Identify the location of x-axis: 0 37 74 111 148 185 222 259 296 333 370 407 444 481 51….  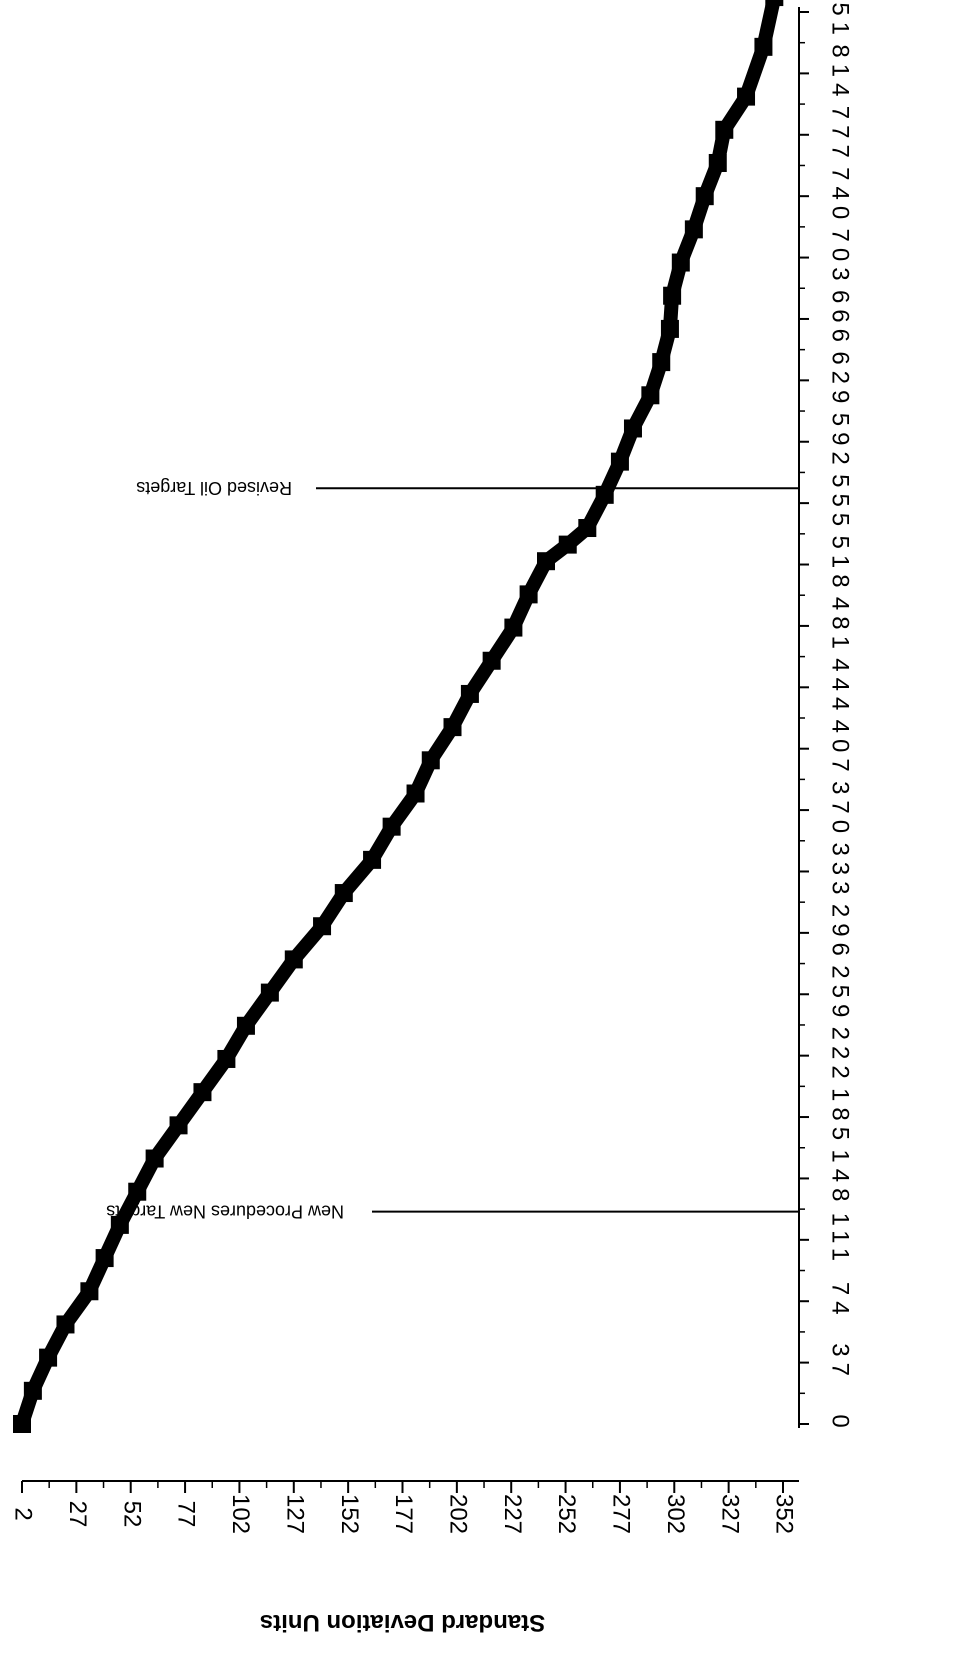
(826, 717).